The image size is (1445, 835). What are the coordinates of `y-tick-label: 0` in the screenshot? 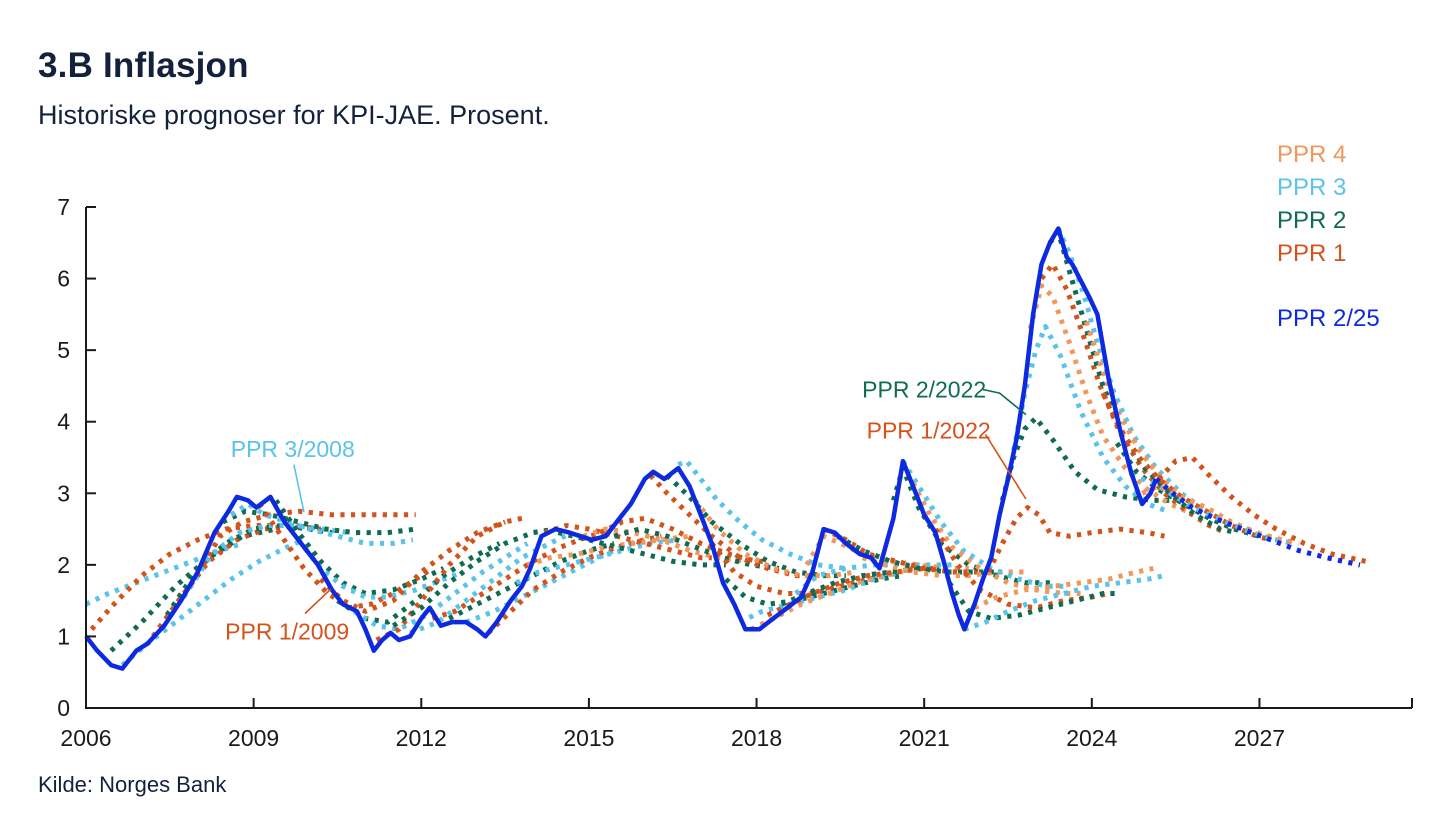 It's located at (63, 708).